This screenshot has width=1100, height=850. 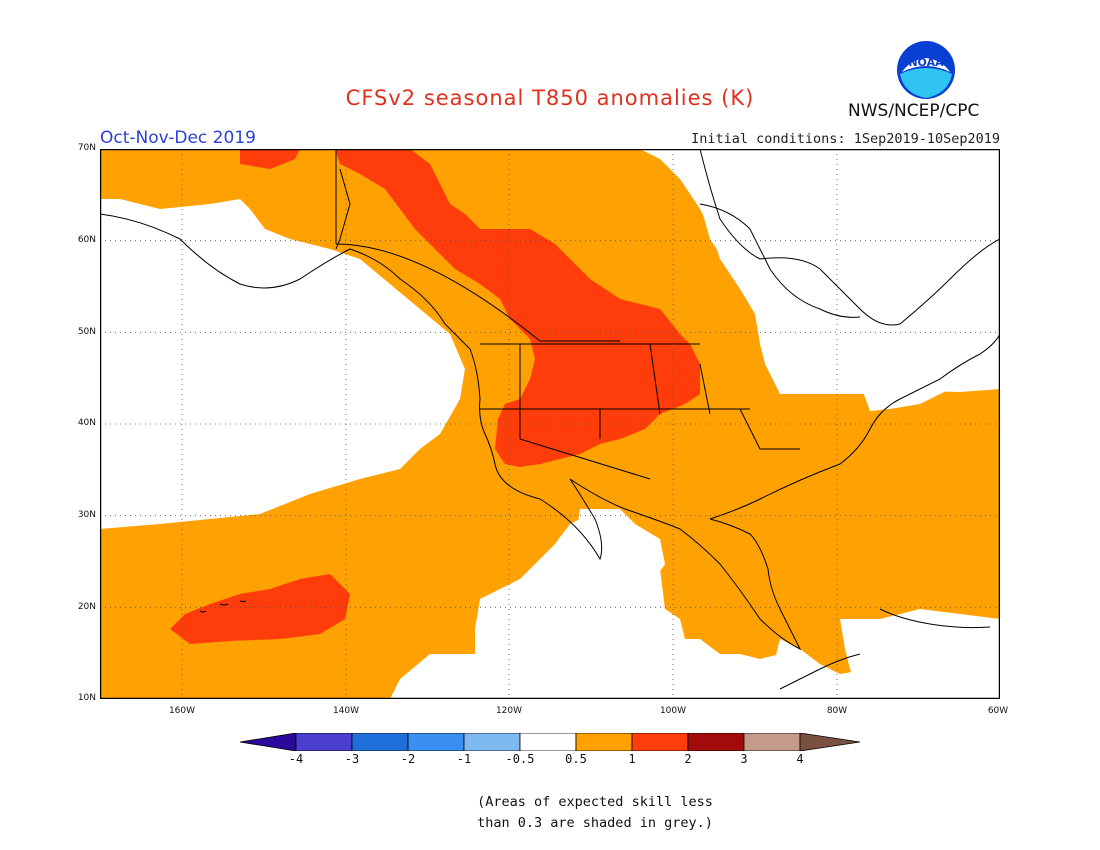 I want to click on colorbar-label: -0.5, so click(x=520, y=759).